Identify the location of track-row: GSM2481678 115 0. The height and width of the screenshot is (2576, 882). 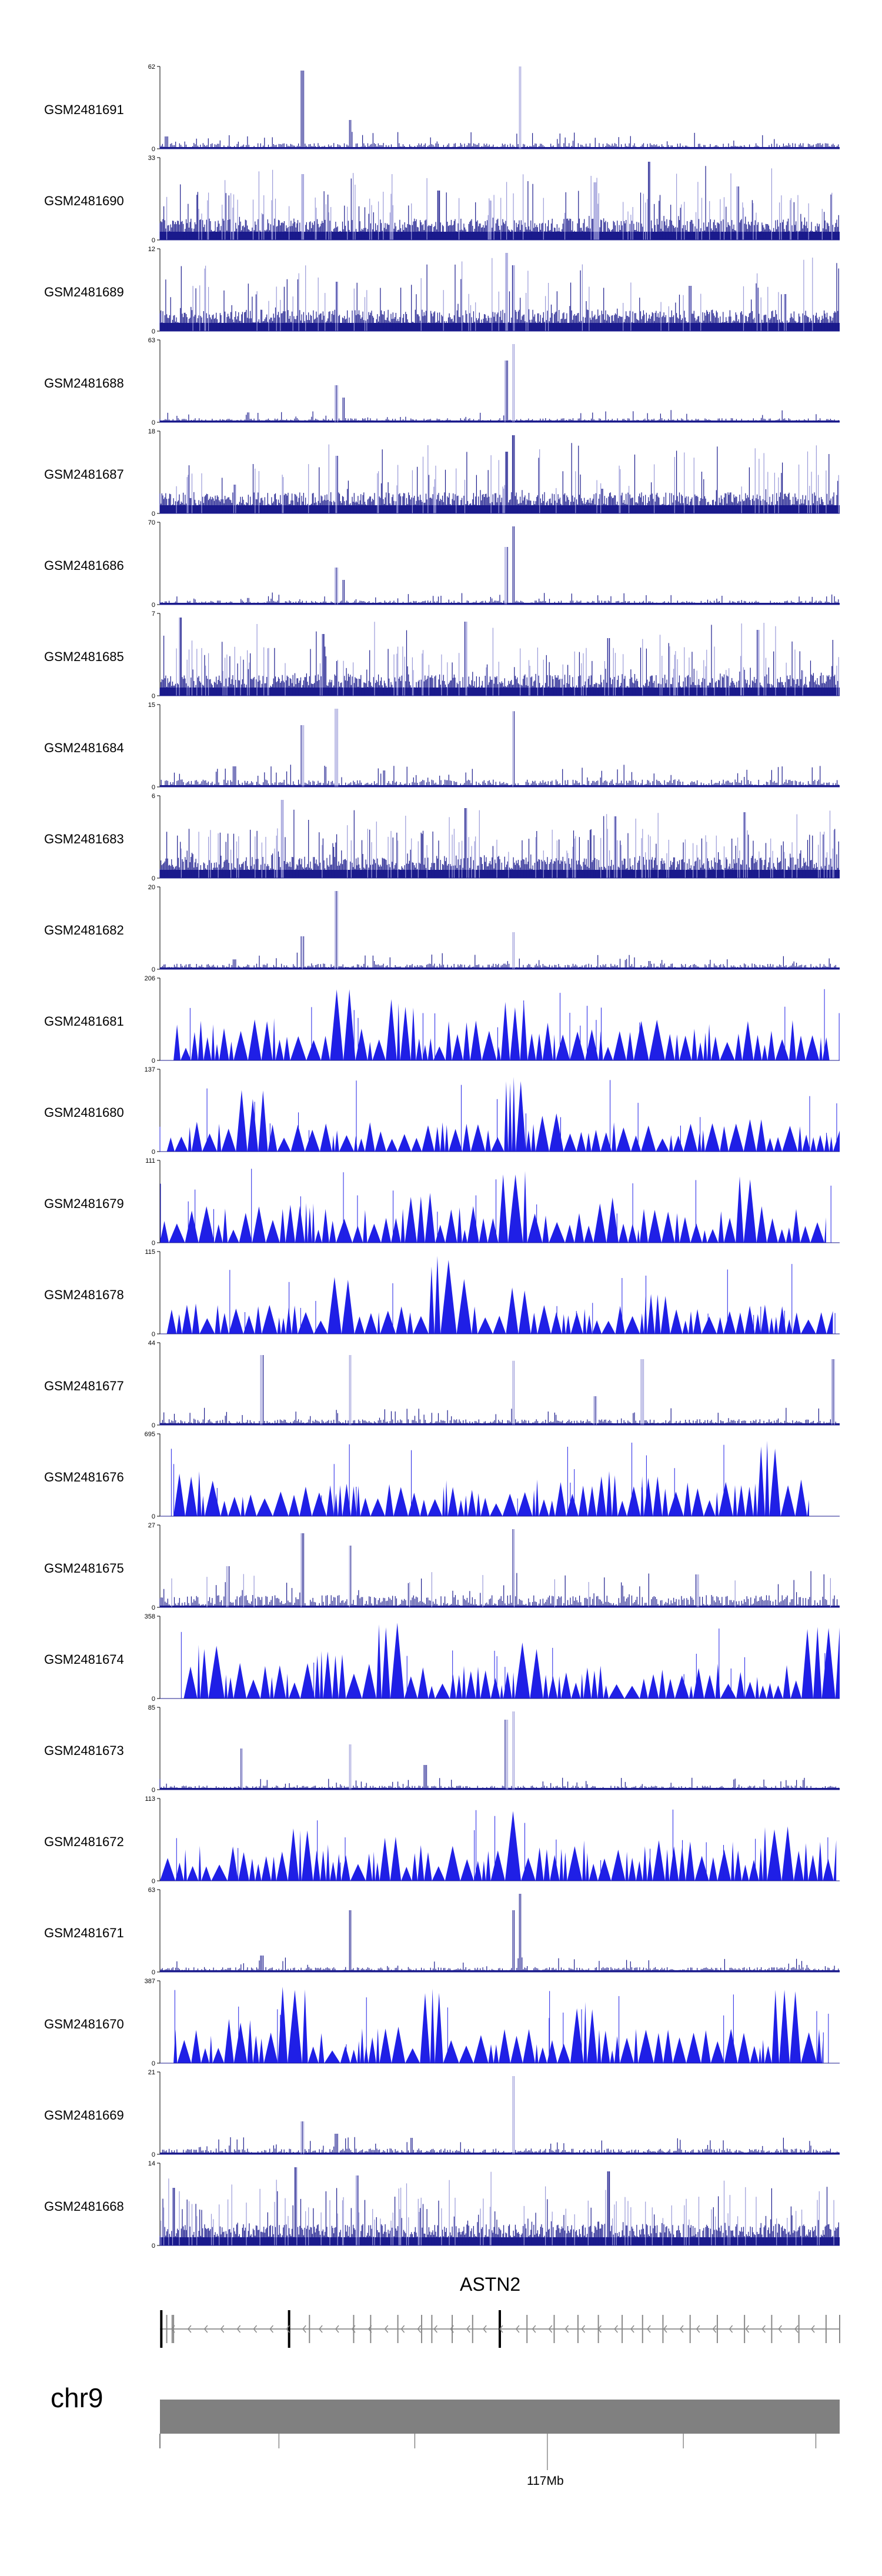
(441, 1294).